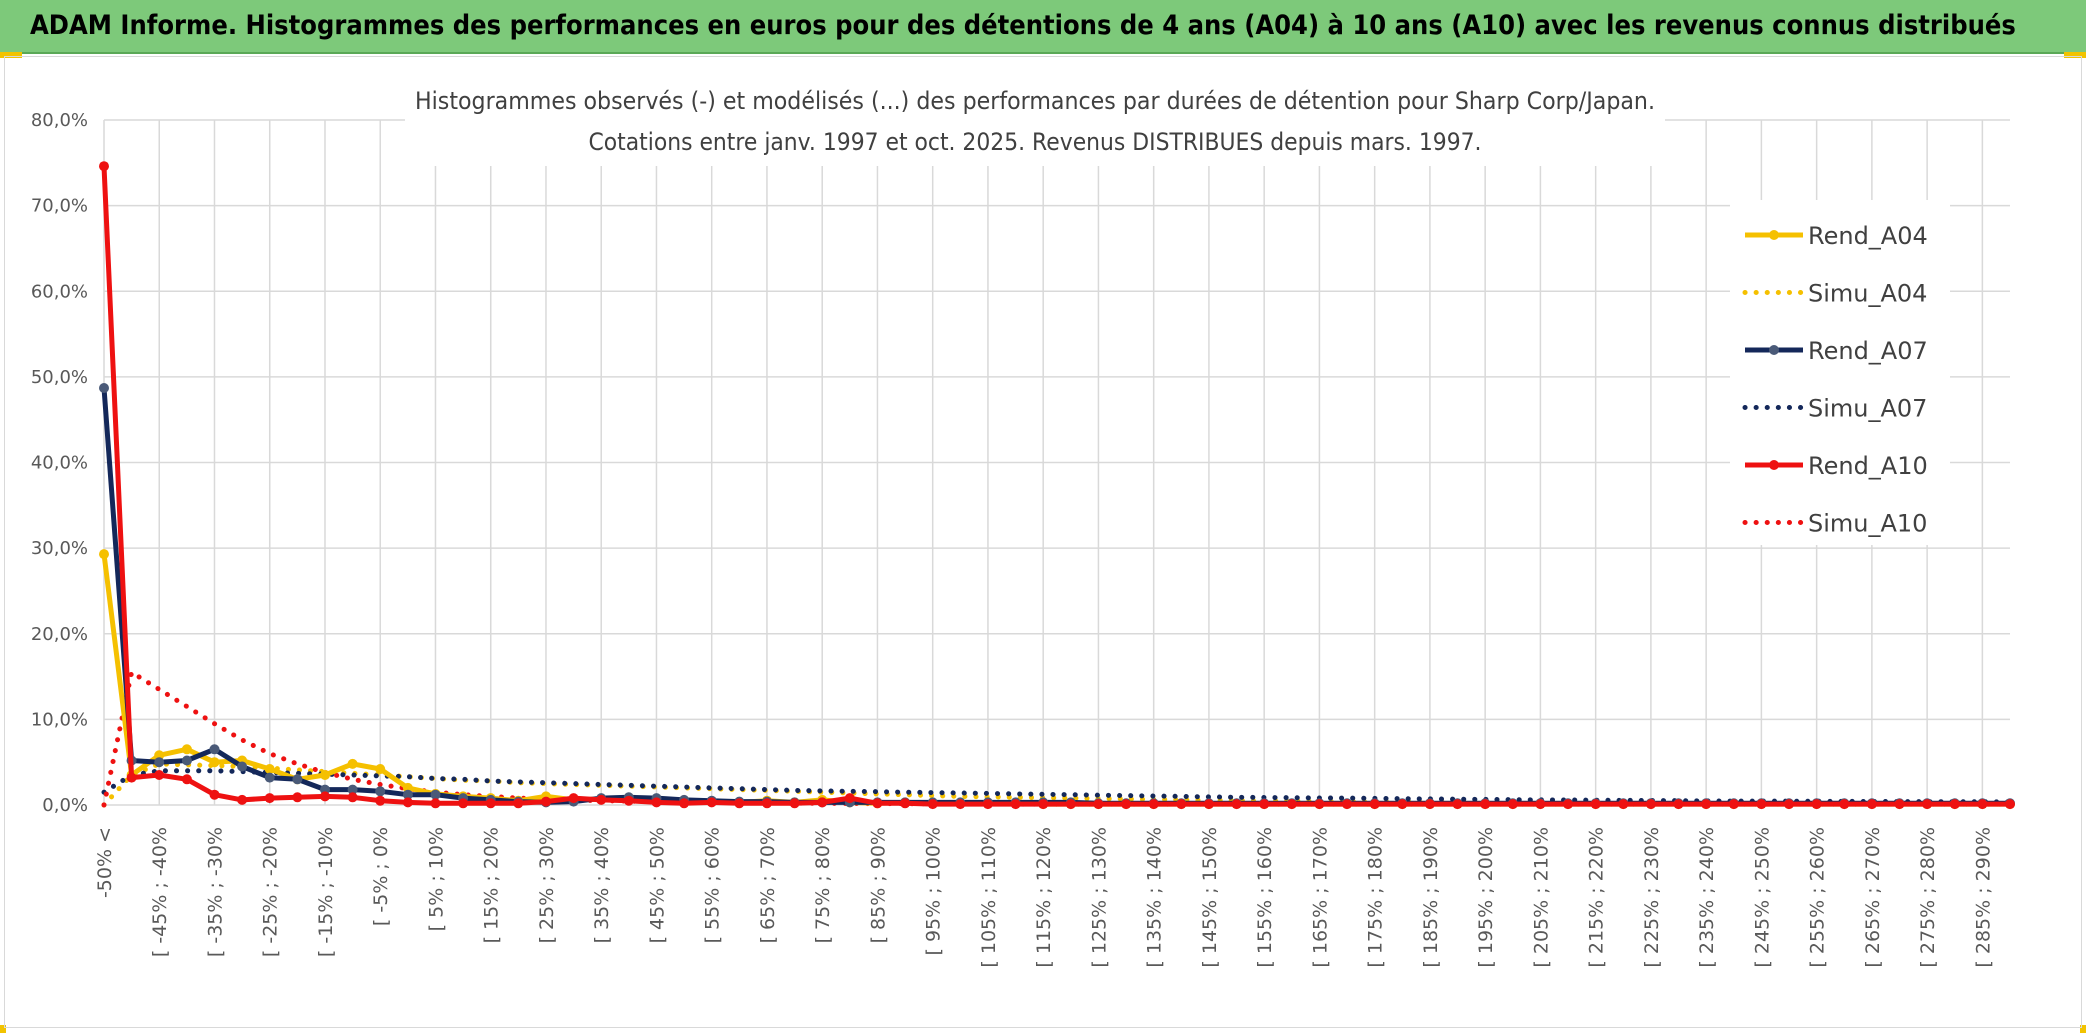 The image size is (2086, 1033). I want to click on x-tick-label: [ -35% ; -30%, so click(215, 892).